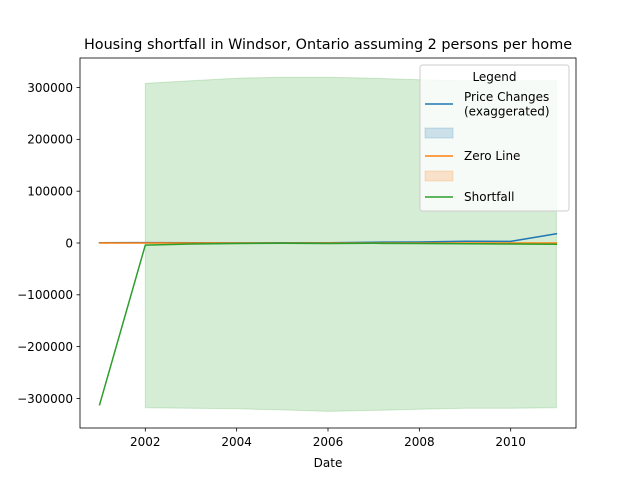  Describe the element at coordinates (494, 77) in the screenshot. I see `legend-title: Legend` at that location.